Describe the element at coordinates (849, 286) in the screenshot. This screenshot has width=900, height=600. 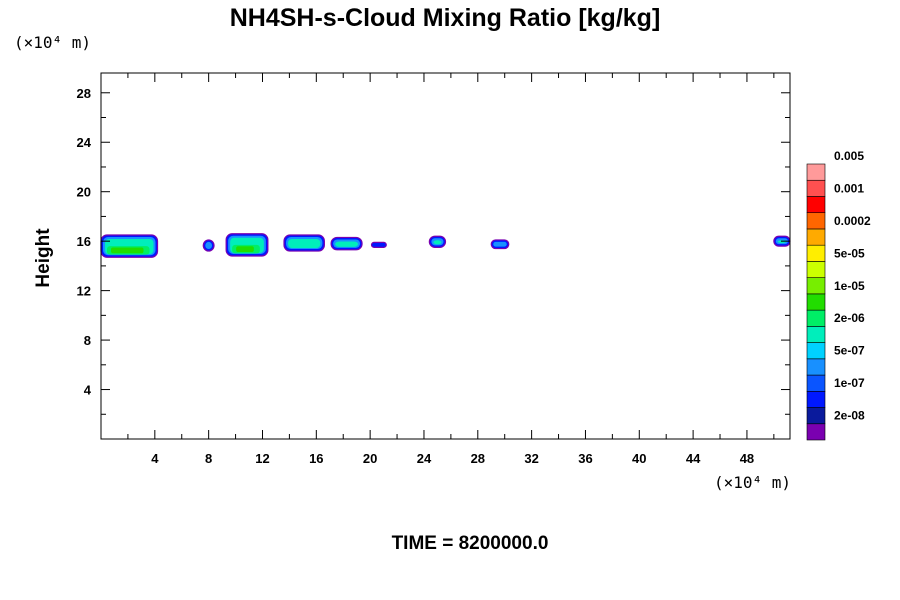
I see `colorbar-label: 1e-05` at that location.